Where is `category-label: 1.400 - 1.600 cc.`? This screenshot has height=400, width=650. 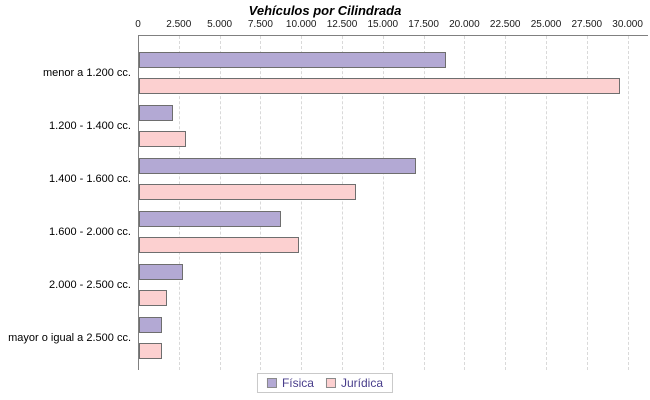
category-label: 1.400 - 1.600 cc. is located at coordinates (90, 179).